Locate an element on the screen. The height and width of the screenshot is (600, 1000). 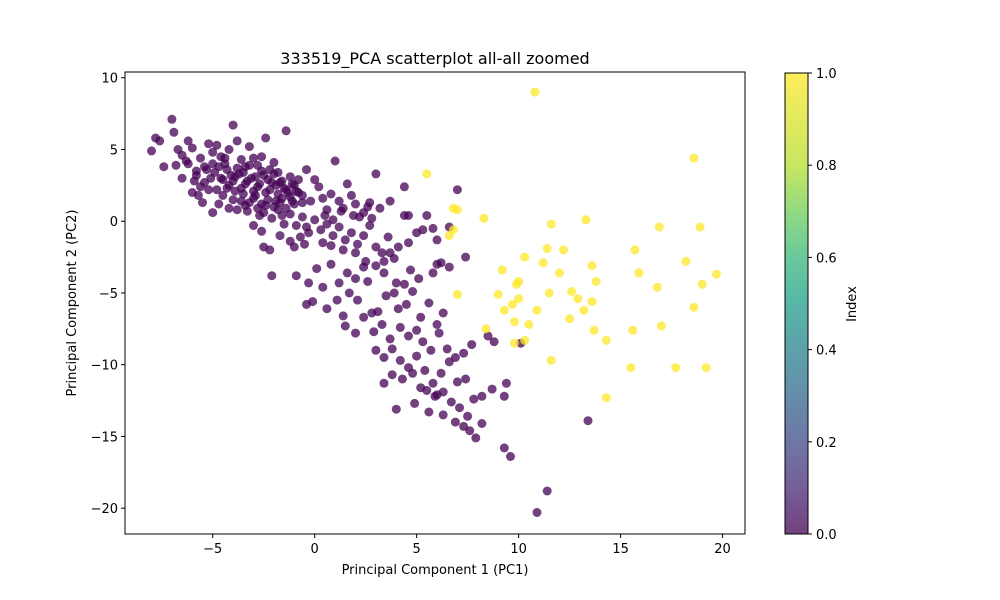
colorbar-frame is located at coordinates (796, 303).